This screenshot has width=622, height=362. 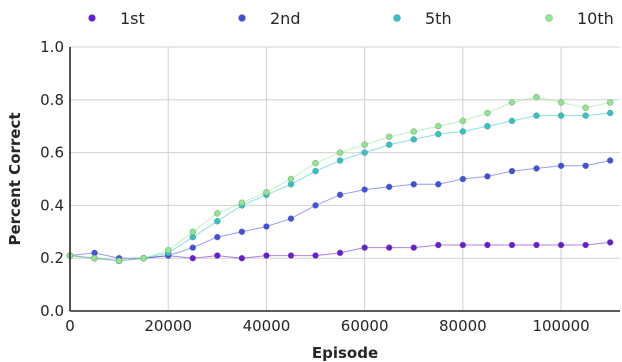 What do you see at coordinates (463, 326) in the screenshot?
I see `x-tick-label: 80000` at bounding box center [463, 326].